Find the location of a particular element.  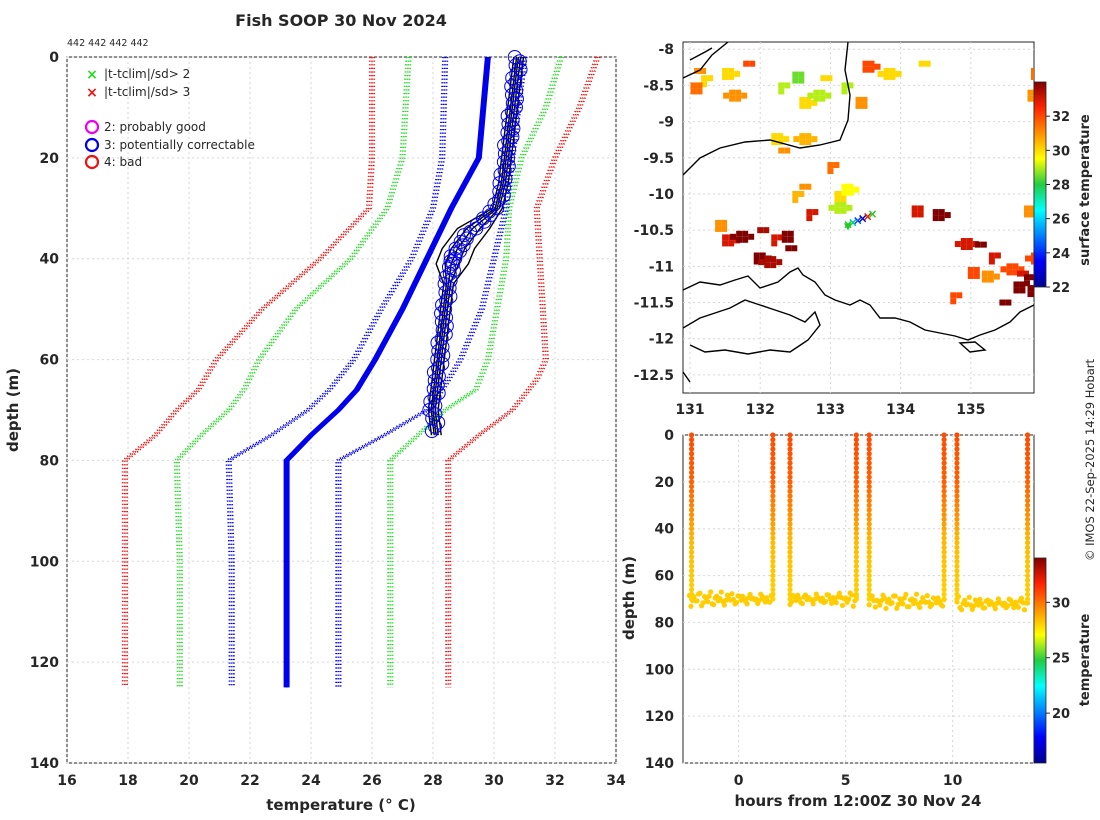

x-tick-label: 16 is located at coordinates (66, 781).